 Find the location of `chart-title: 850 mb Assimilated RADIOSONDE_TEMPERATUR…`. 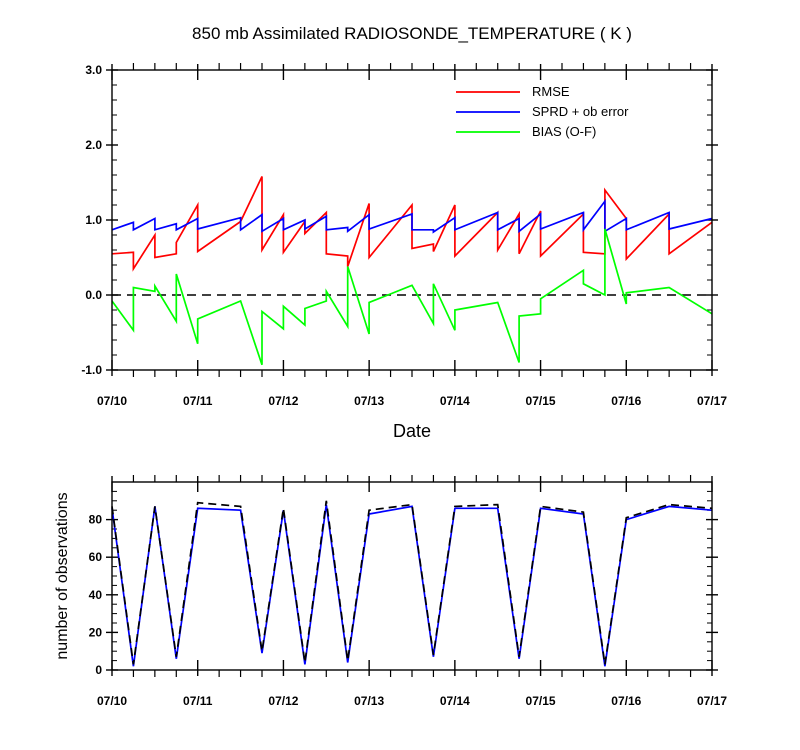

chart-title: 850 mb Assimilated RADIOSONDE_TEMPERATUR… is located at coordinates (412, 33).